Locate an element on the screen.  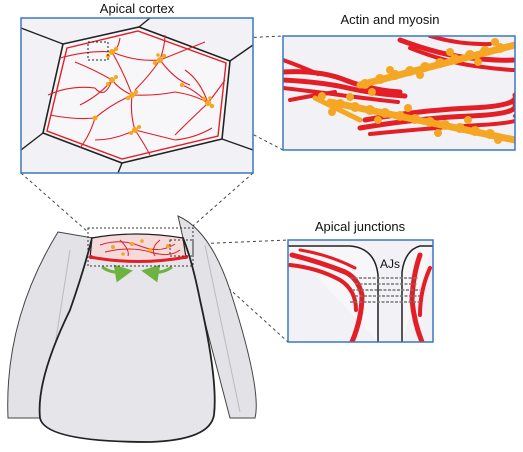
connector-cortex-left is located at coordinates (54, 202).